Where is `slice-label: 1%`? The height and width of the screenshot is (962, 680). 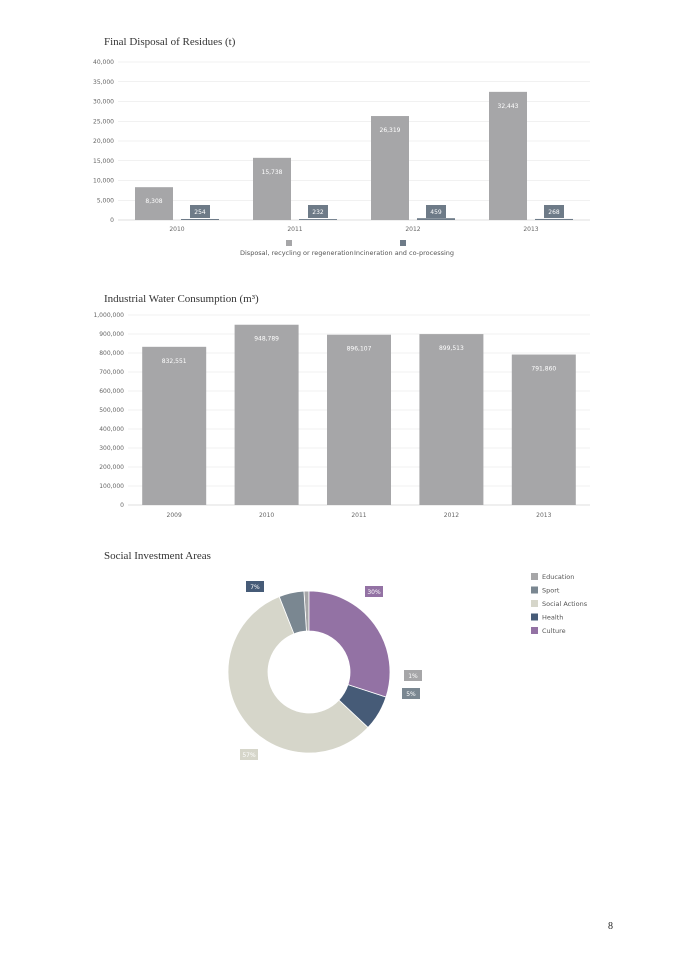 slice-label: 1% is located at coordinates (413, 676).